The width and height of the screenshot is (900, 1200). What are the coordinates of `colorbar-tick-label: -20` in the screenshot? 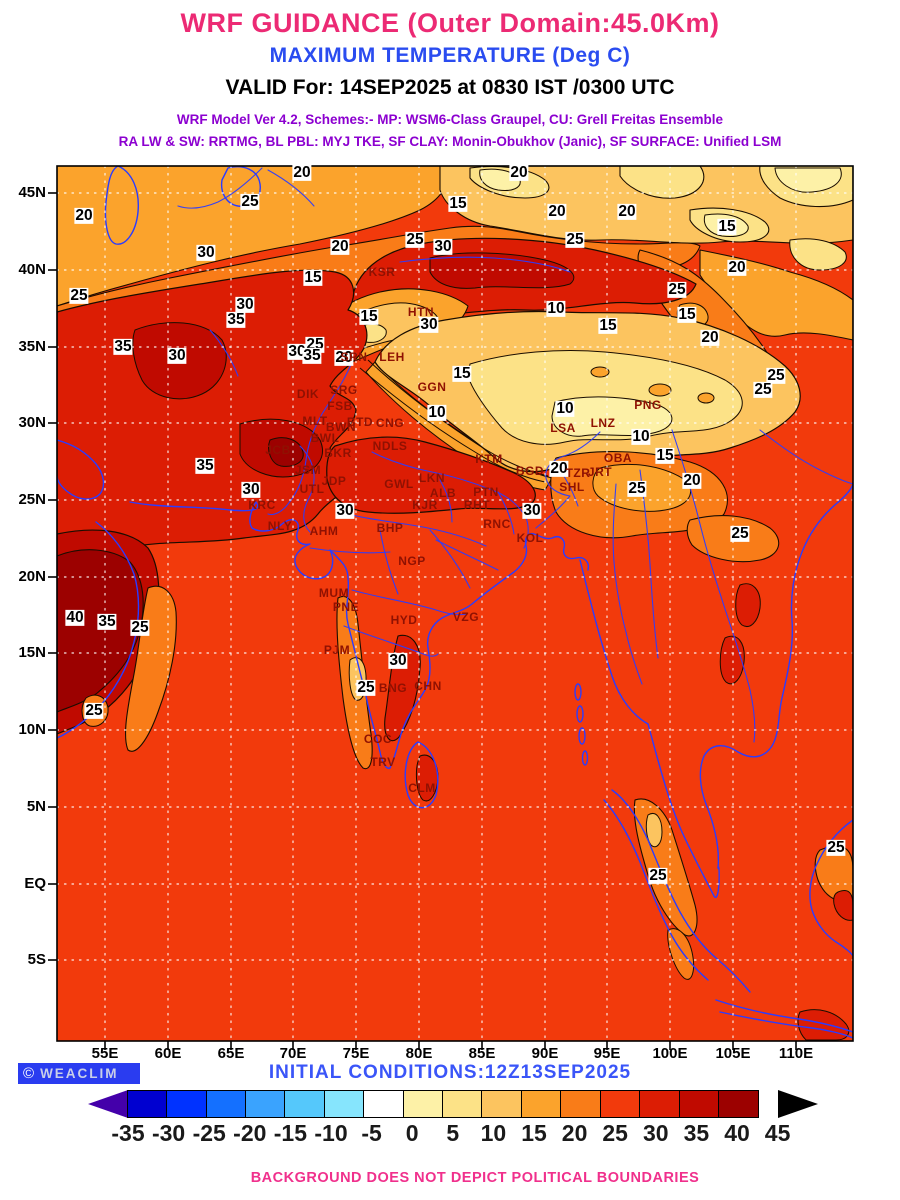 It's located at (250, 1133).